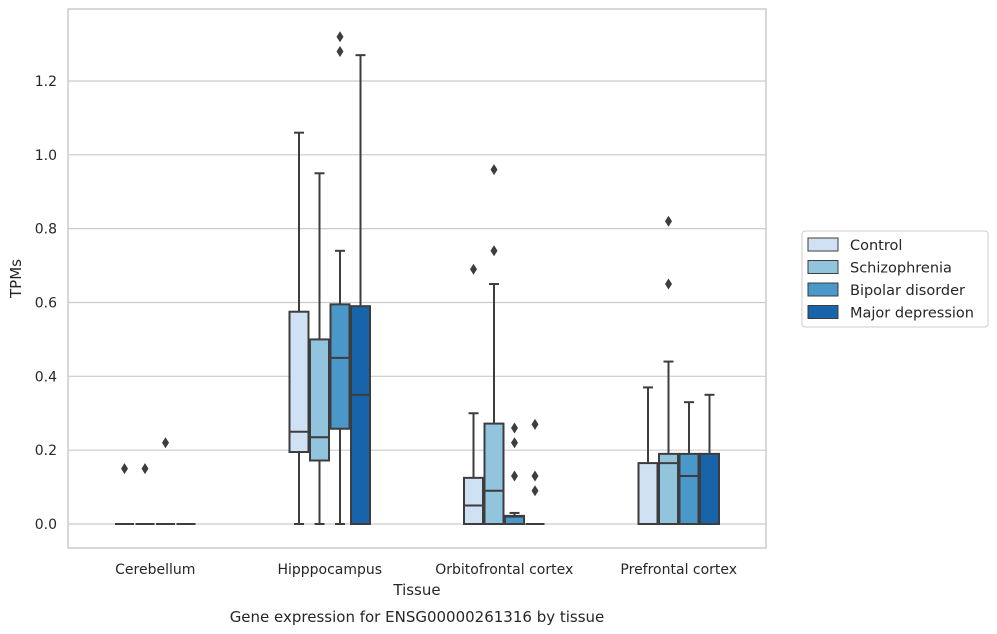  Describe the element at coordinates (504, 570) in the screenshot. I see `x-tick-label: Orbitofrontal cortex` at that location.